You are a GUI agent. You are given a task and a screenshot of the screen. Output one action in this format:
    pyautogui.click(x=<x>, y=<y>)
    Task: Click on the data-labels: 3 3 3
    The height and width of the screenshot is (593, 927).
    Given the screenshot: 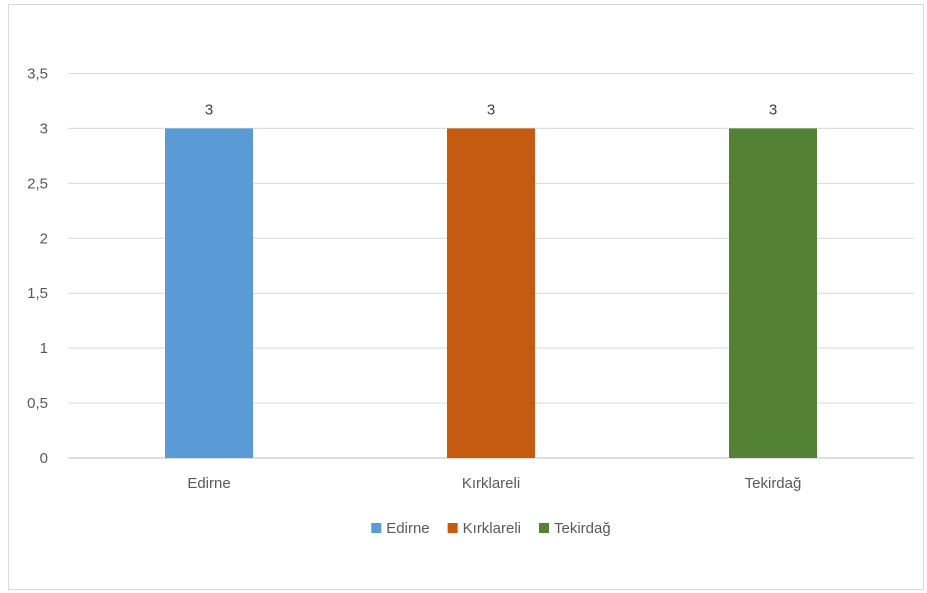 What is the action you would take?
    pyautogui.click(x=491, y=109)
    